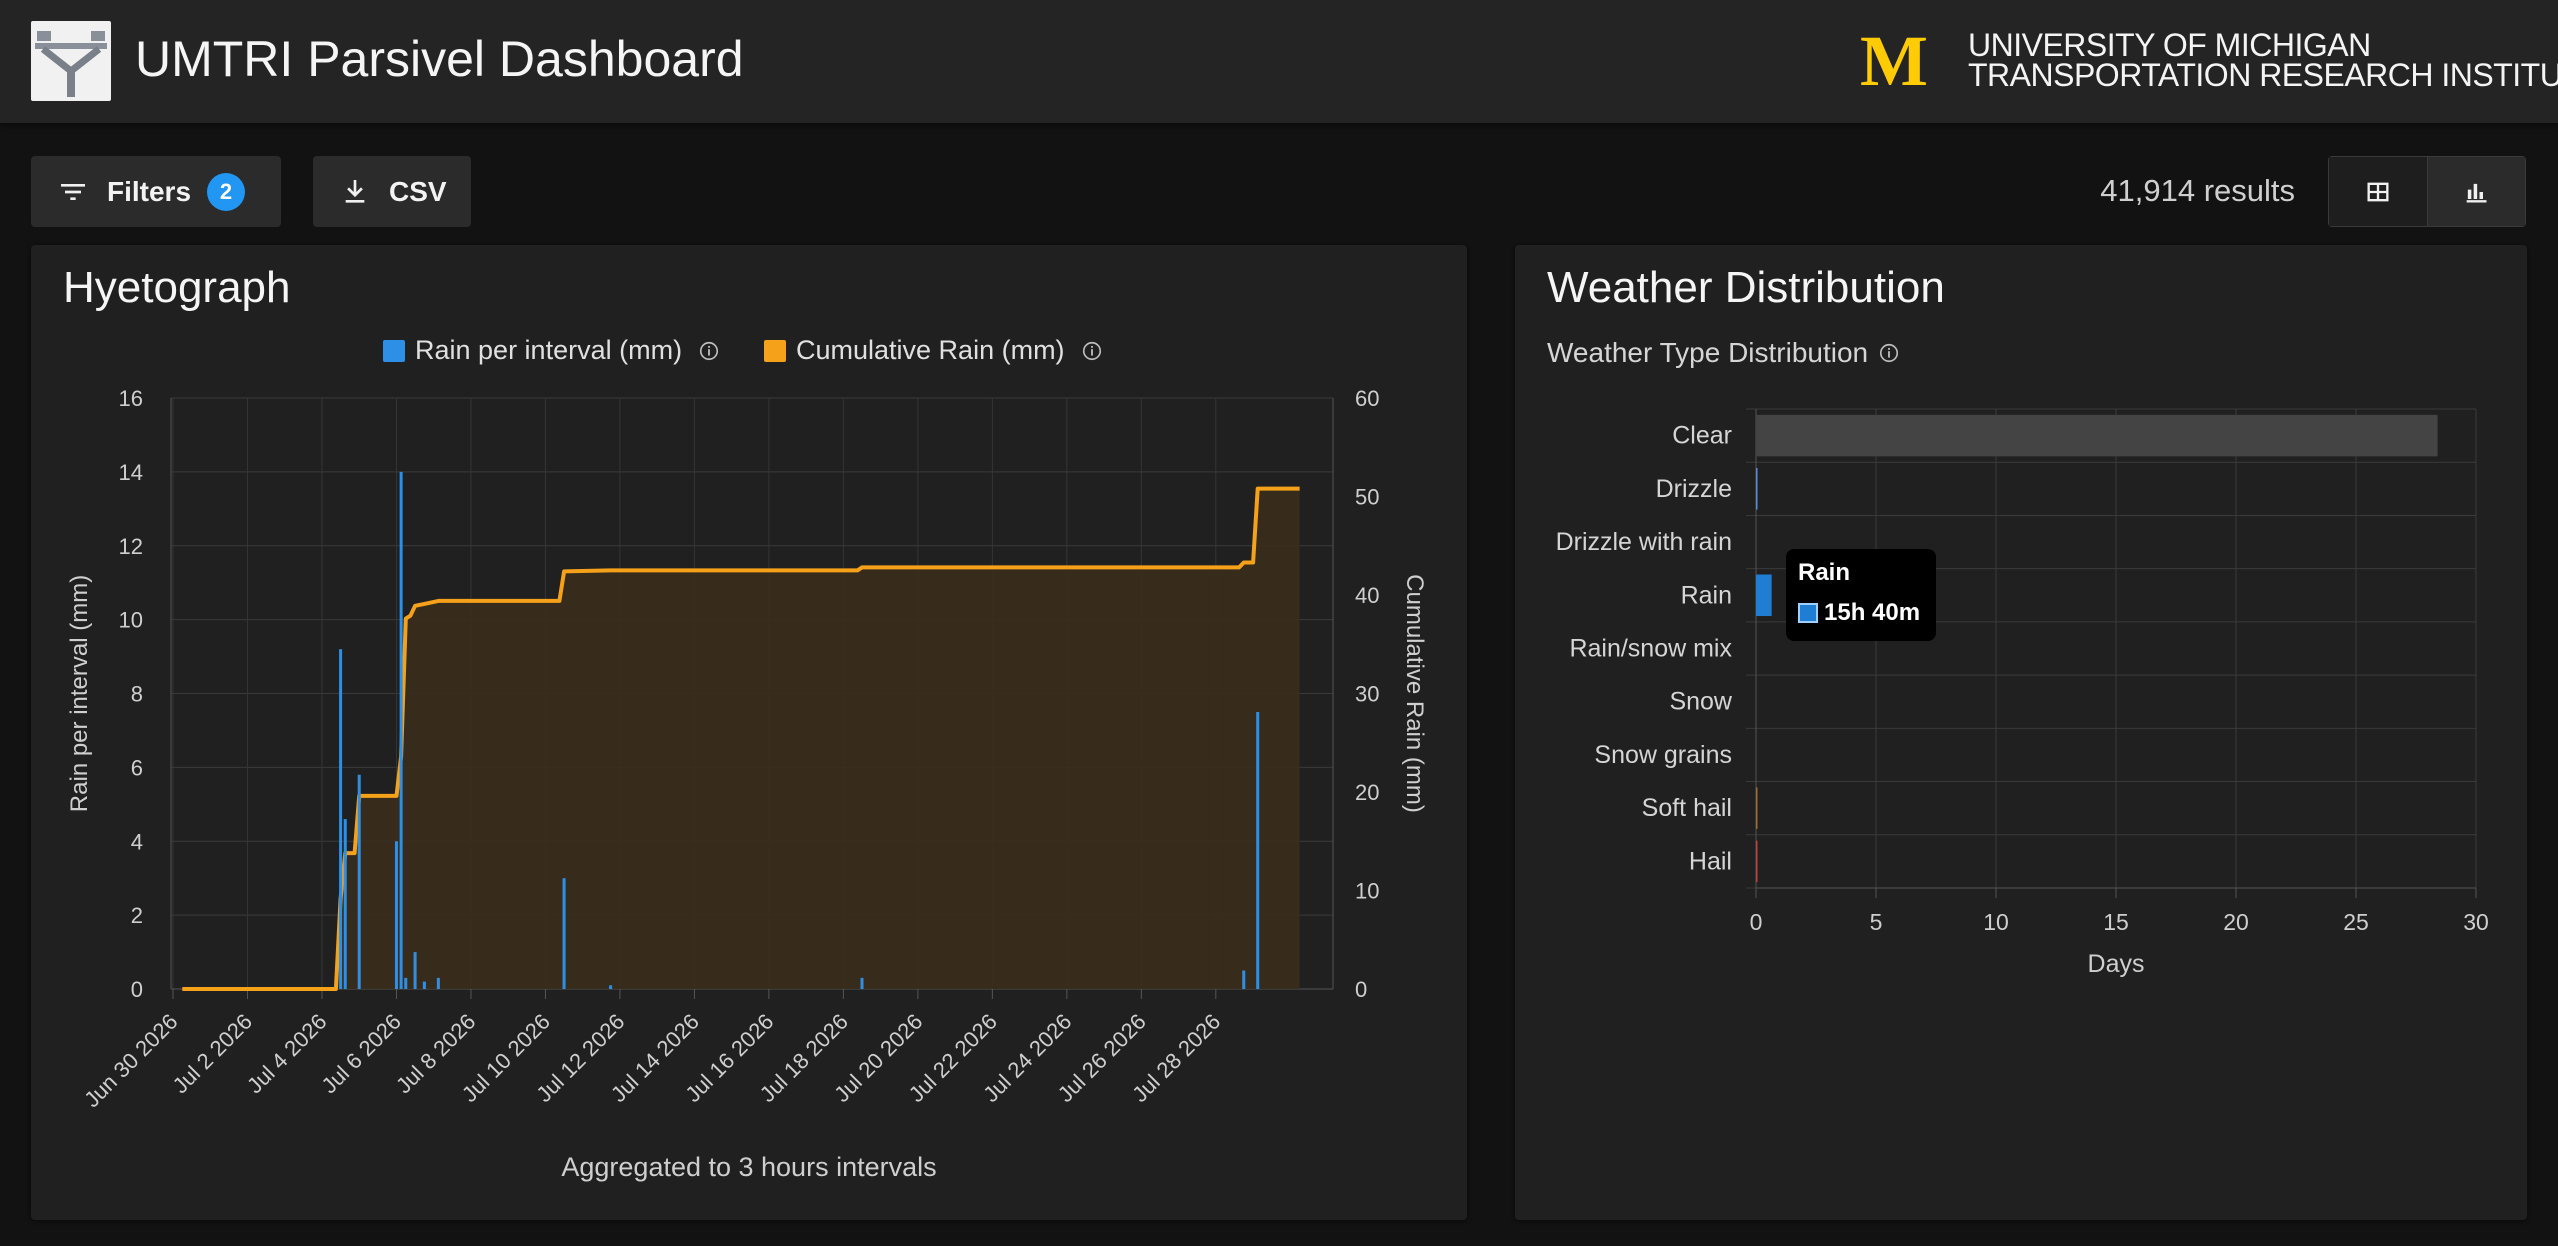 This screenshot has height=1246, width=2558. Describe the element at coordinates (1996, 922) in the screenshot. I see `x-tick-label: 10` at that location.